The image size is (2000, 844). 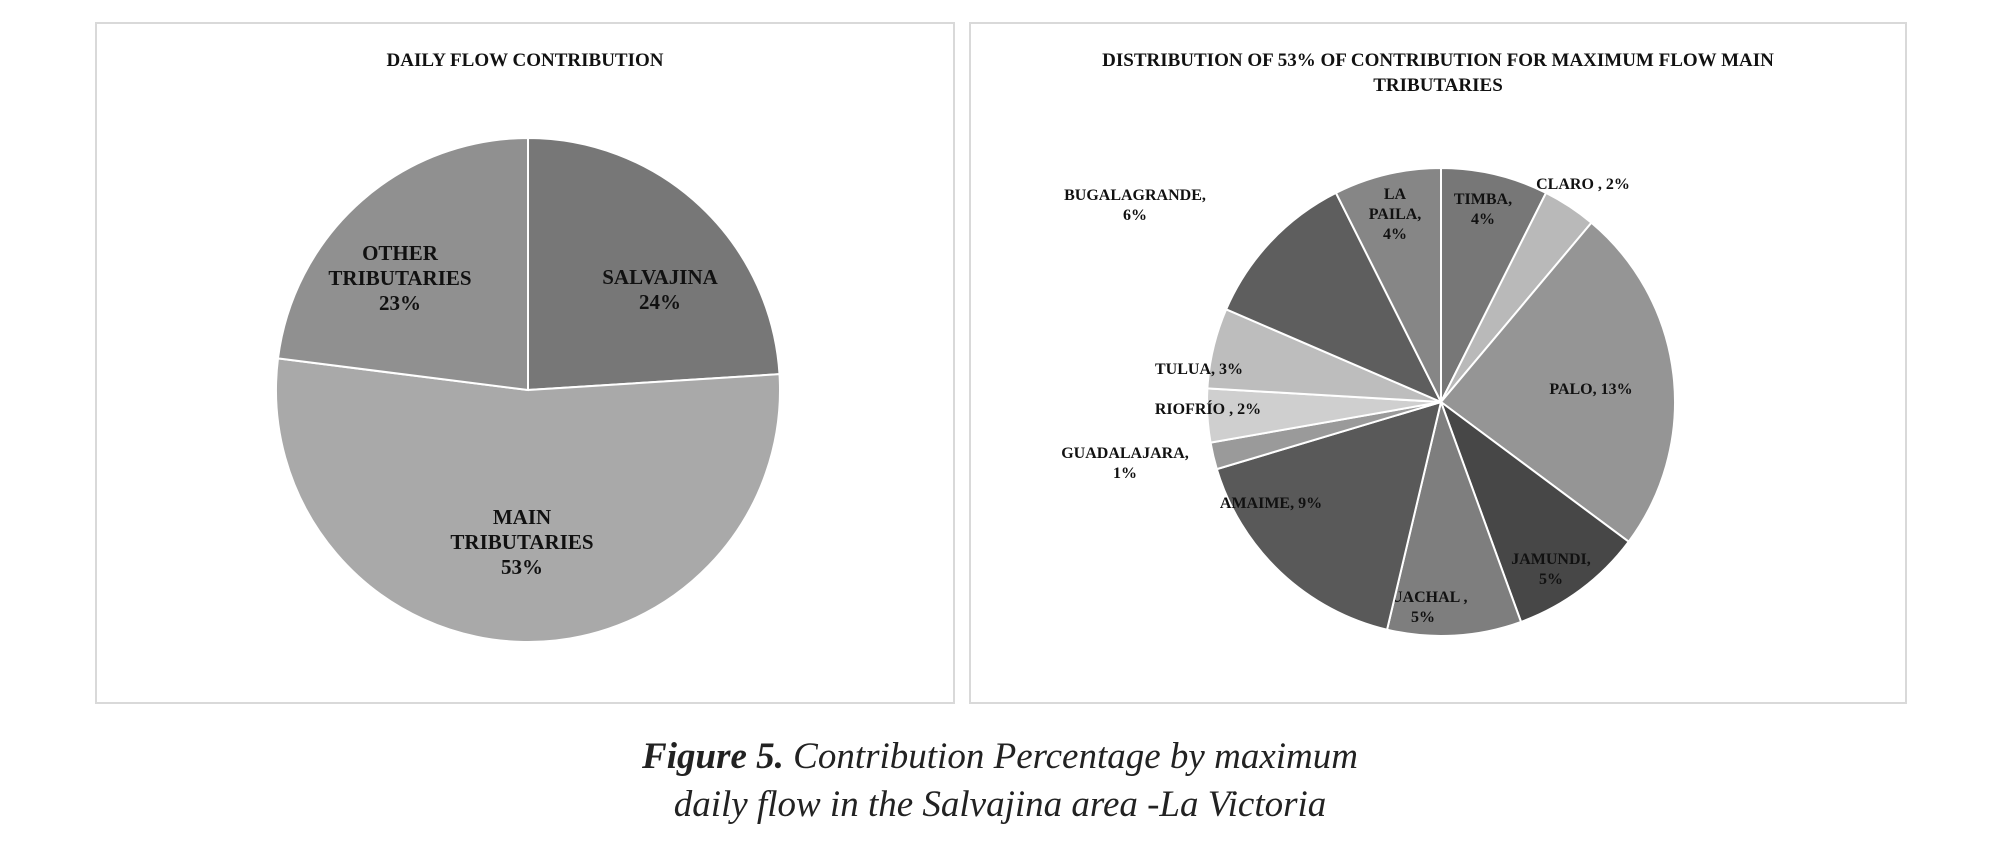 I want to click on slice-label-timba: TIMBA, 4%, so click(x=1483, y=209).